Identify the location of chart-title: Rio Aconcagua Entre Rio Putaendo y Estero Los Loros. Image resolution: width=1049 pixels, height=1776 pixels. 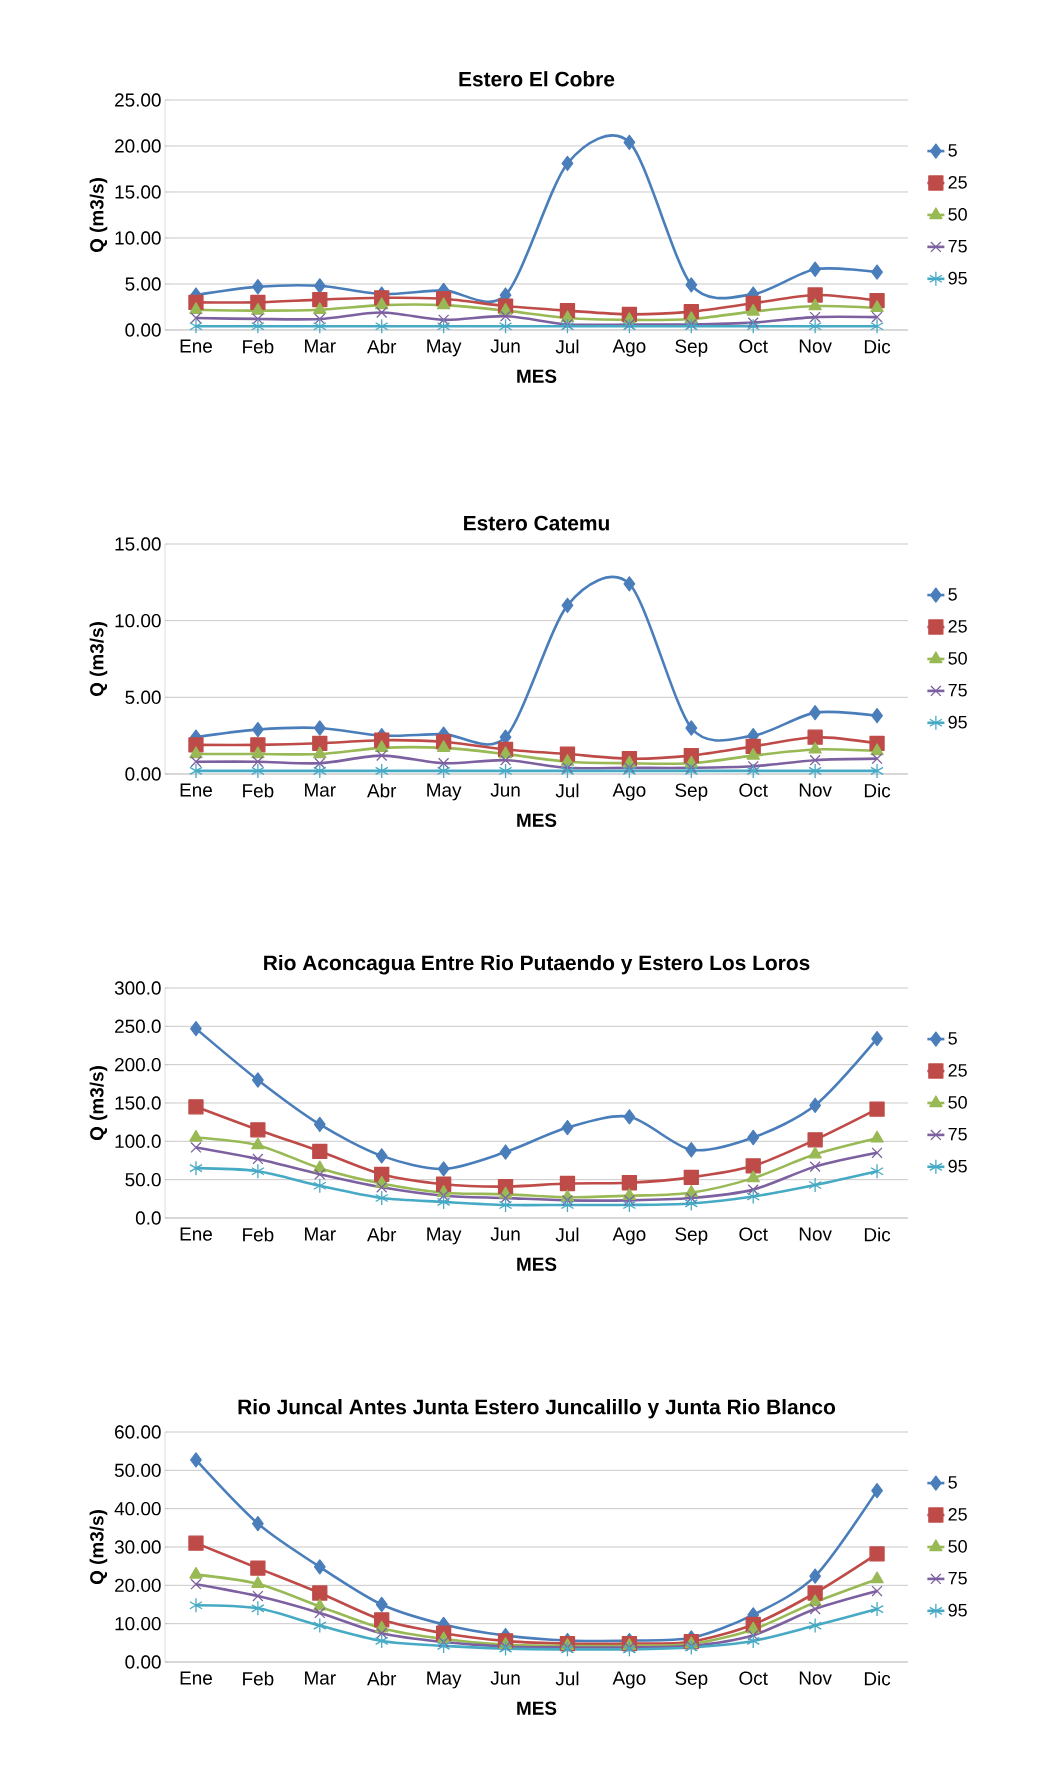
(537, 964).